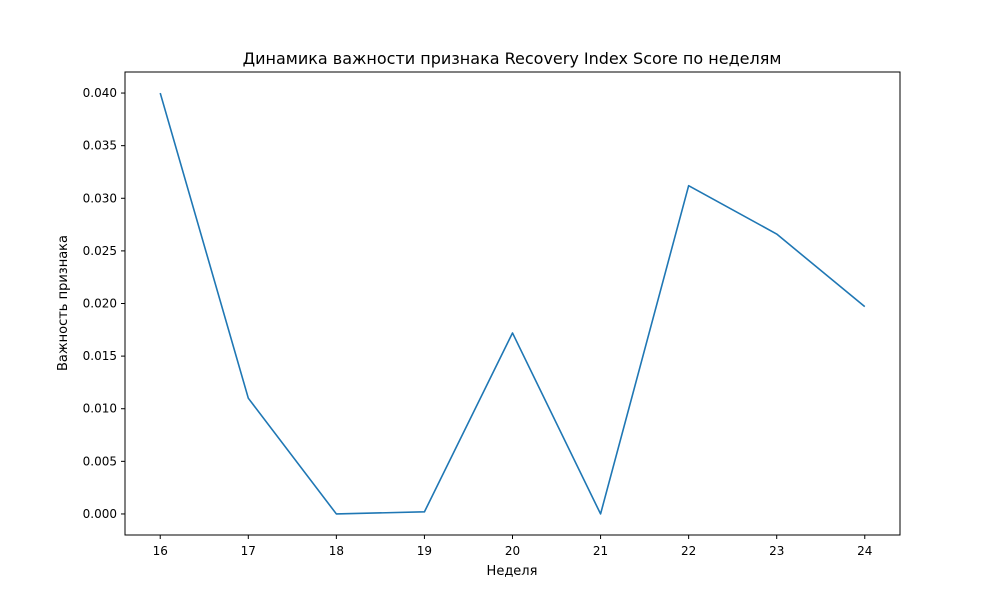  I want to click on x-tick-label: 18, so click(336, 551).